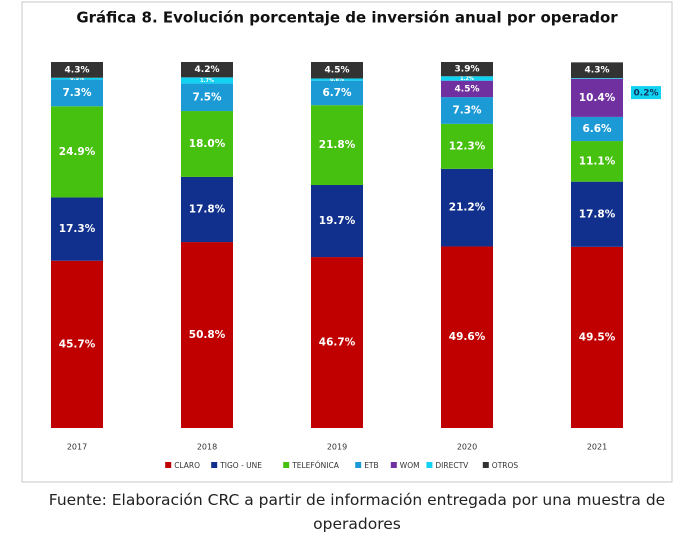 This screenshot has height=537, width=673. I want to click on x-tick-label: 2019, so click(337, 447).